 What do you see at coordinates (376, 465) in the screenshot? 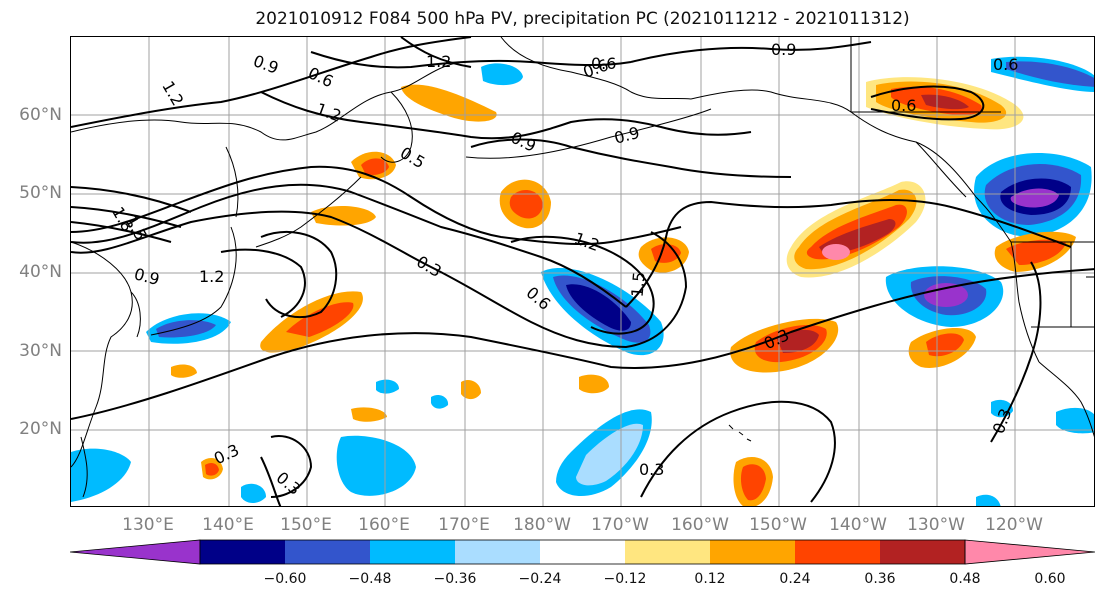
I see `precip-blob-sw-neg` at bounding box center [376, 465].